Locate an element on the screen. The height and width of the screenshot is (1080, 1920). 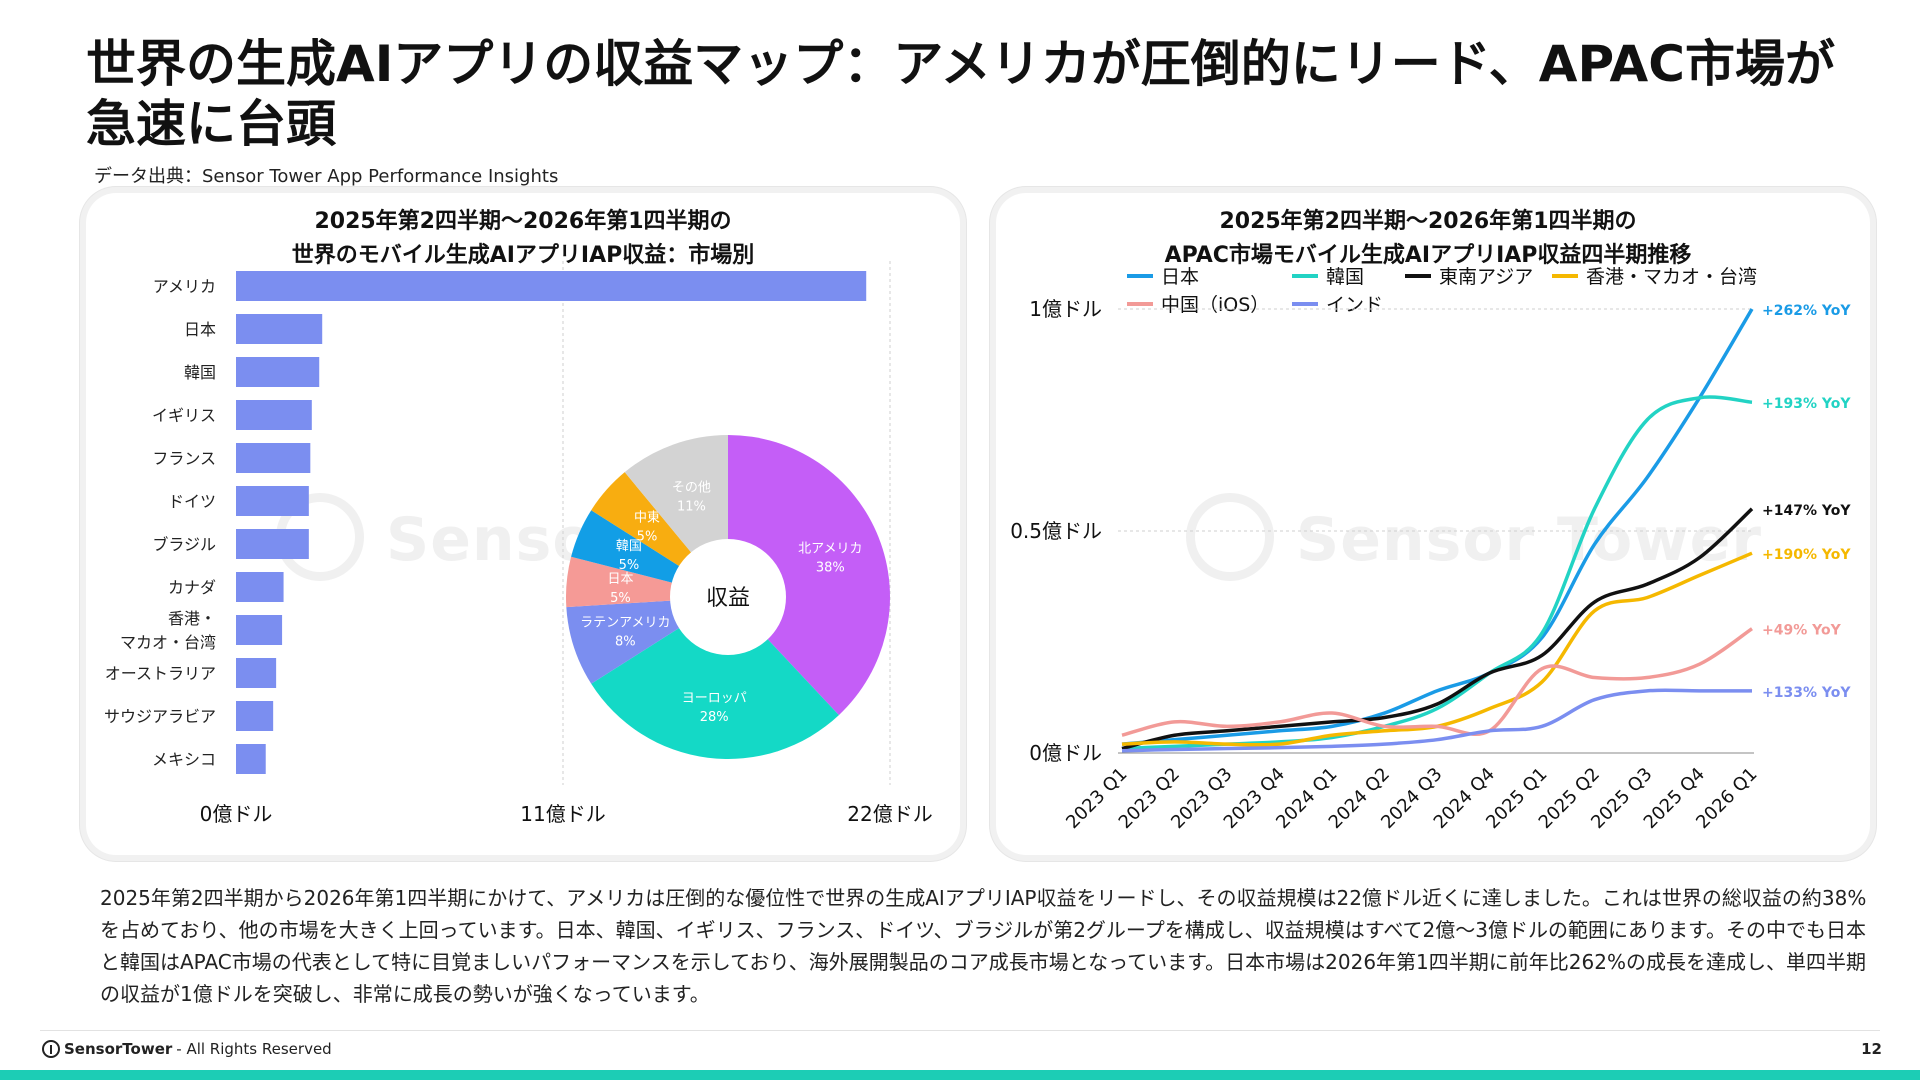
pie-slice-value: 28% is located at coordinates (714, 717).